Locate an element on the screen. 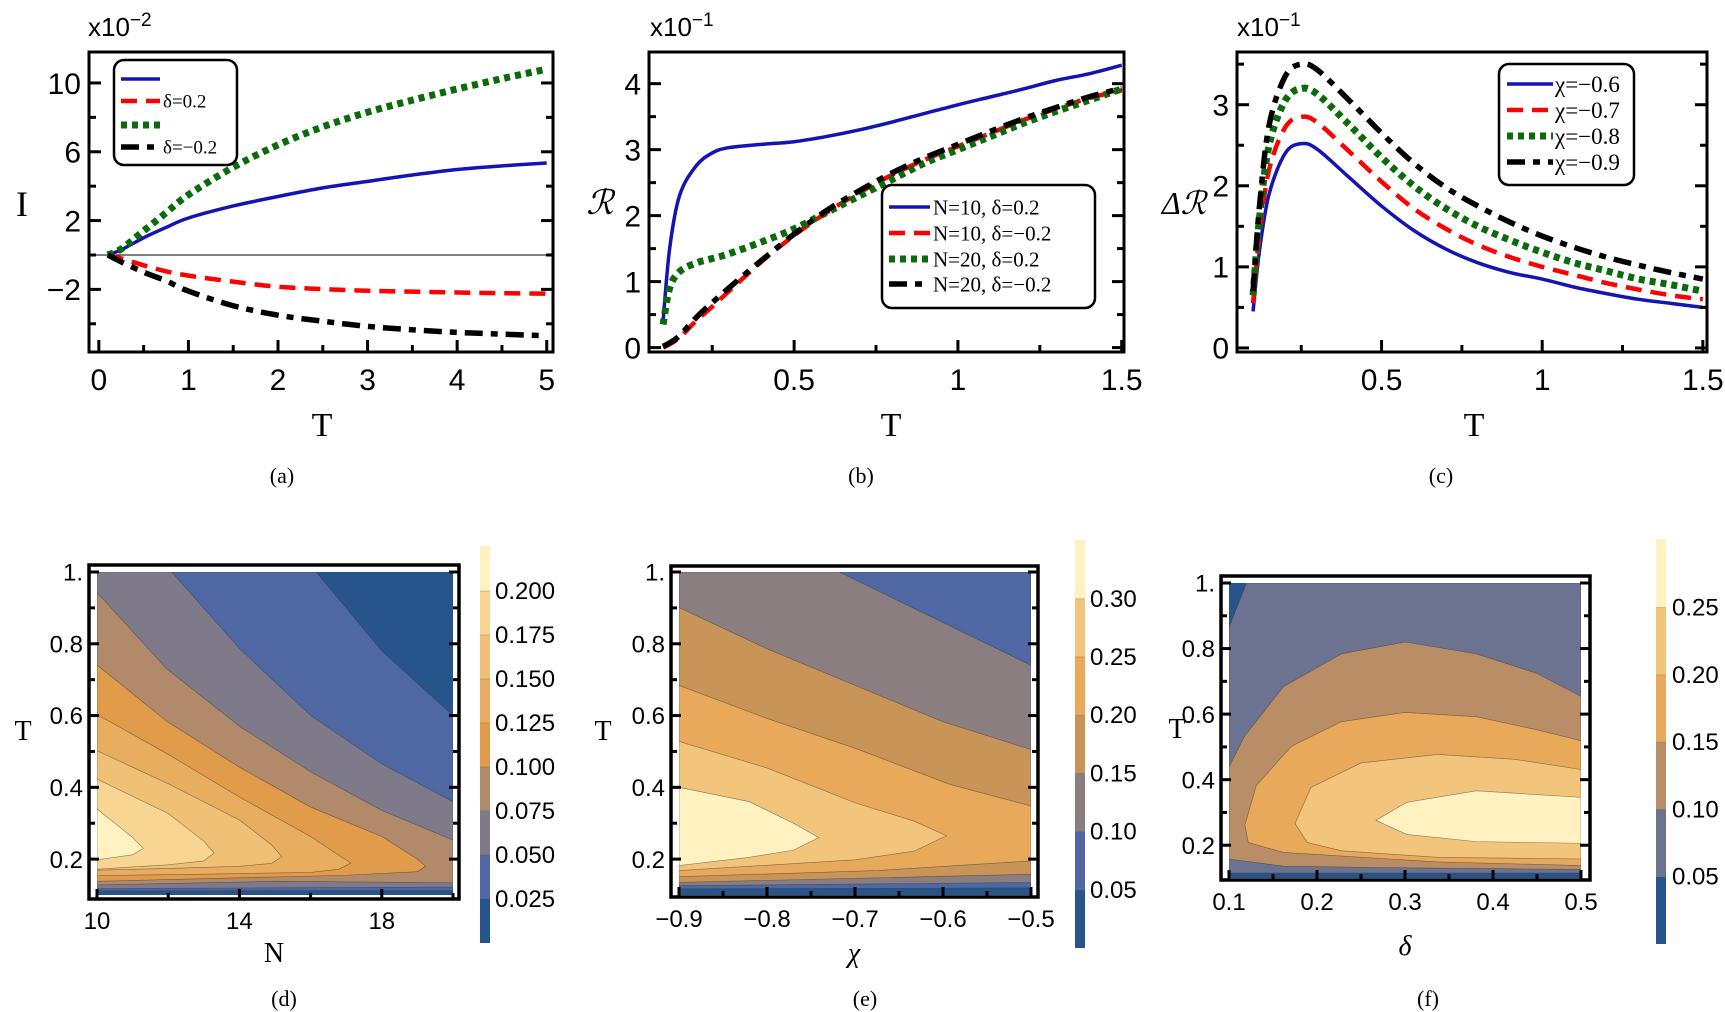 Image resolution: width=1725 pixels, height=1012 pixels. series-layer is located at coordinates (891, 206).